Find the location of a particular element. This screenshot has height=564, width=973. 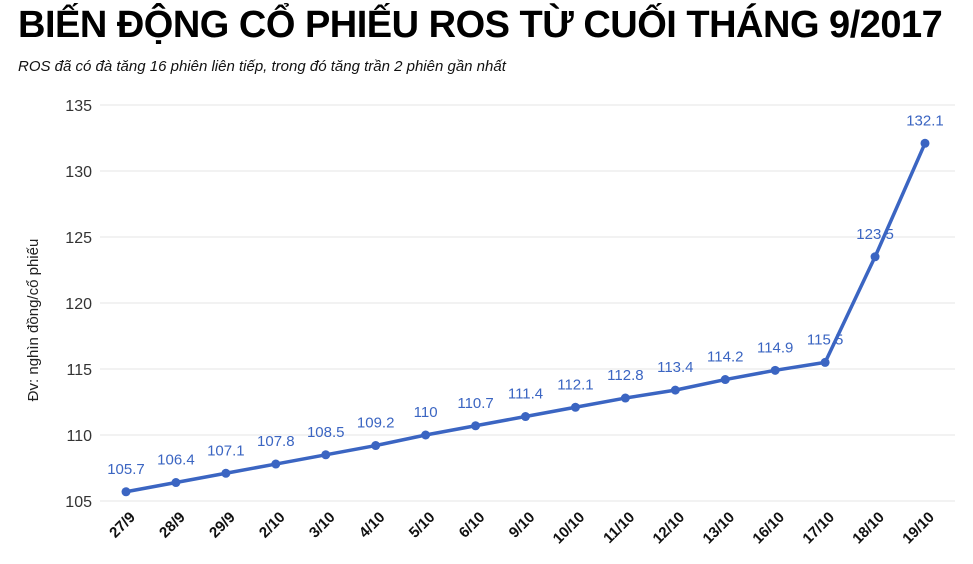

x-tick-label: 3/10 is located at coordinates (322, 525).